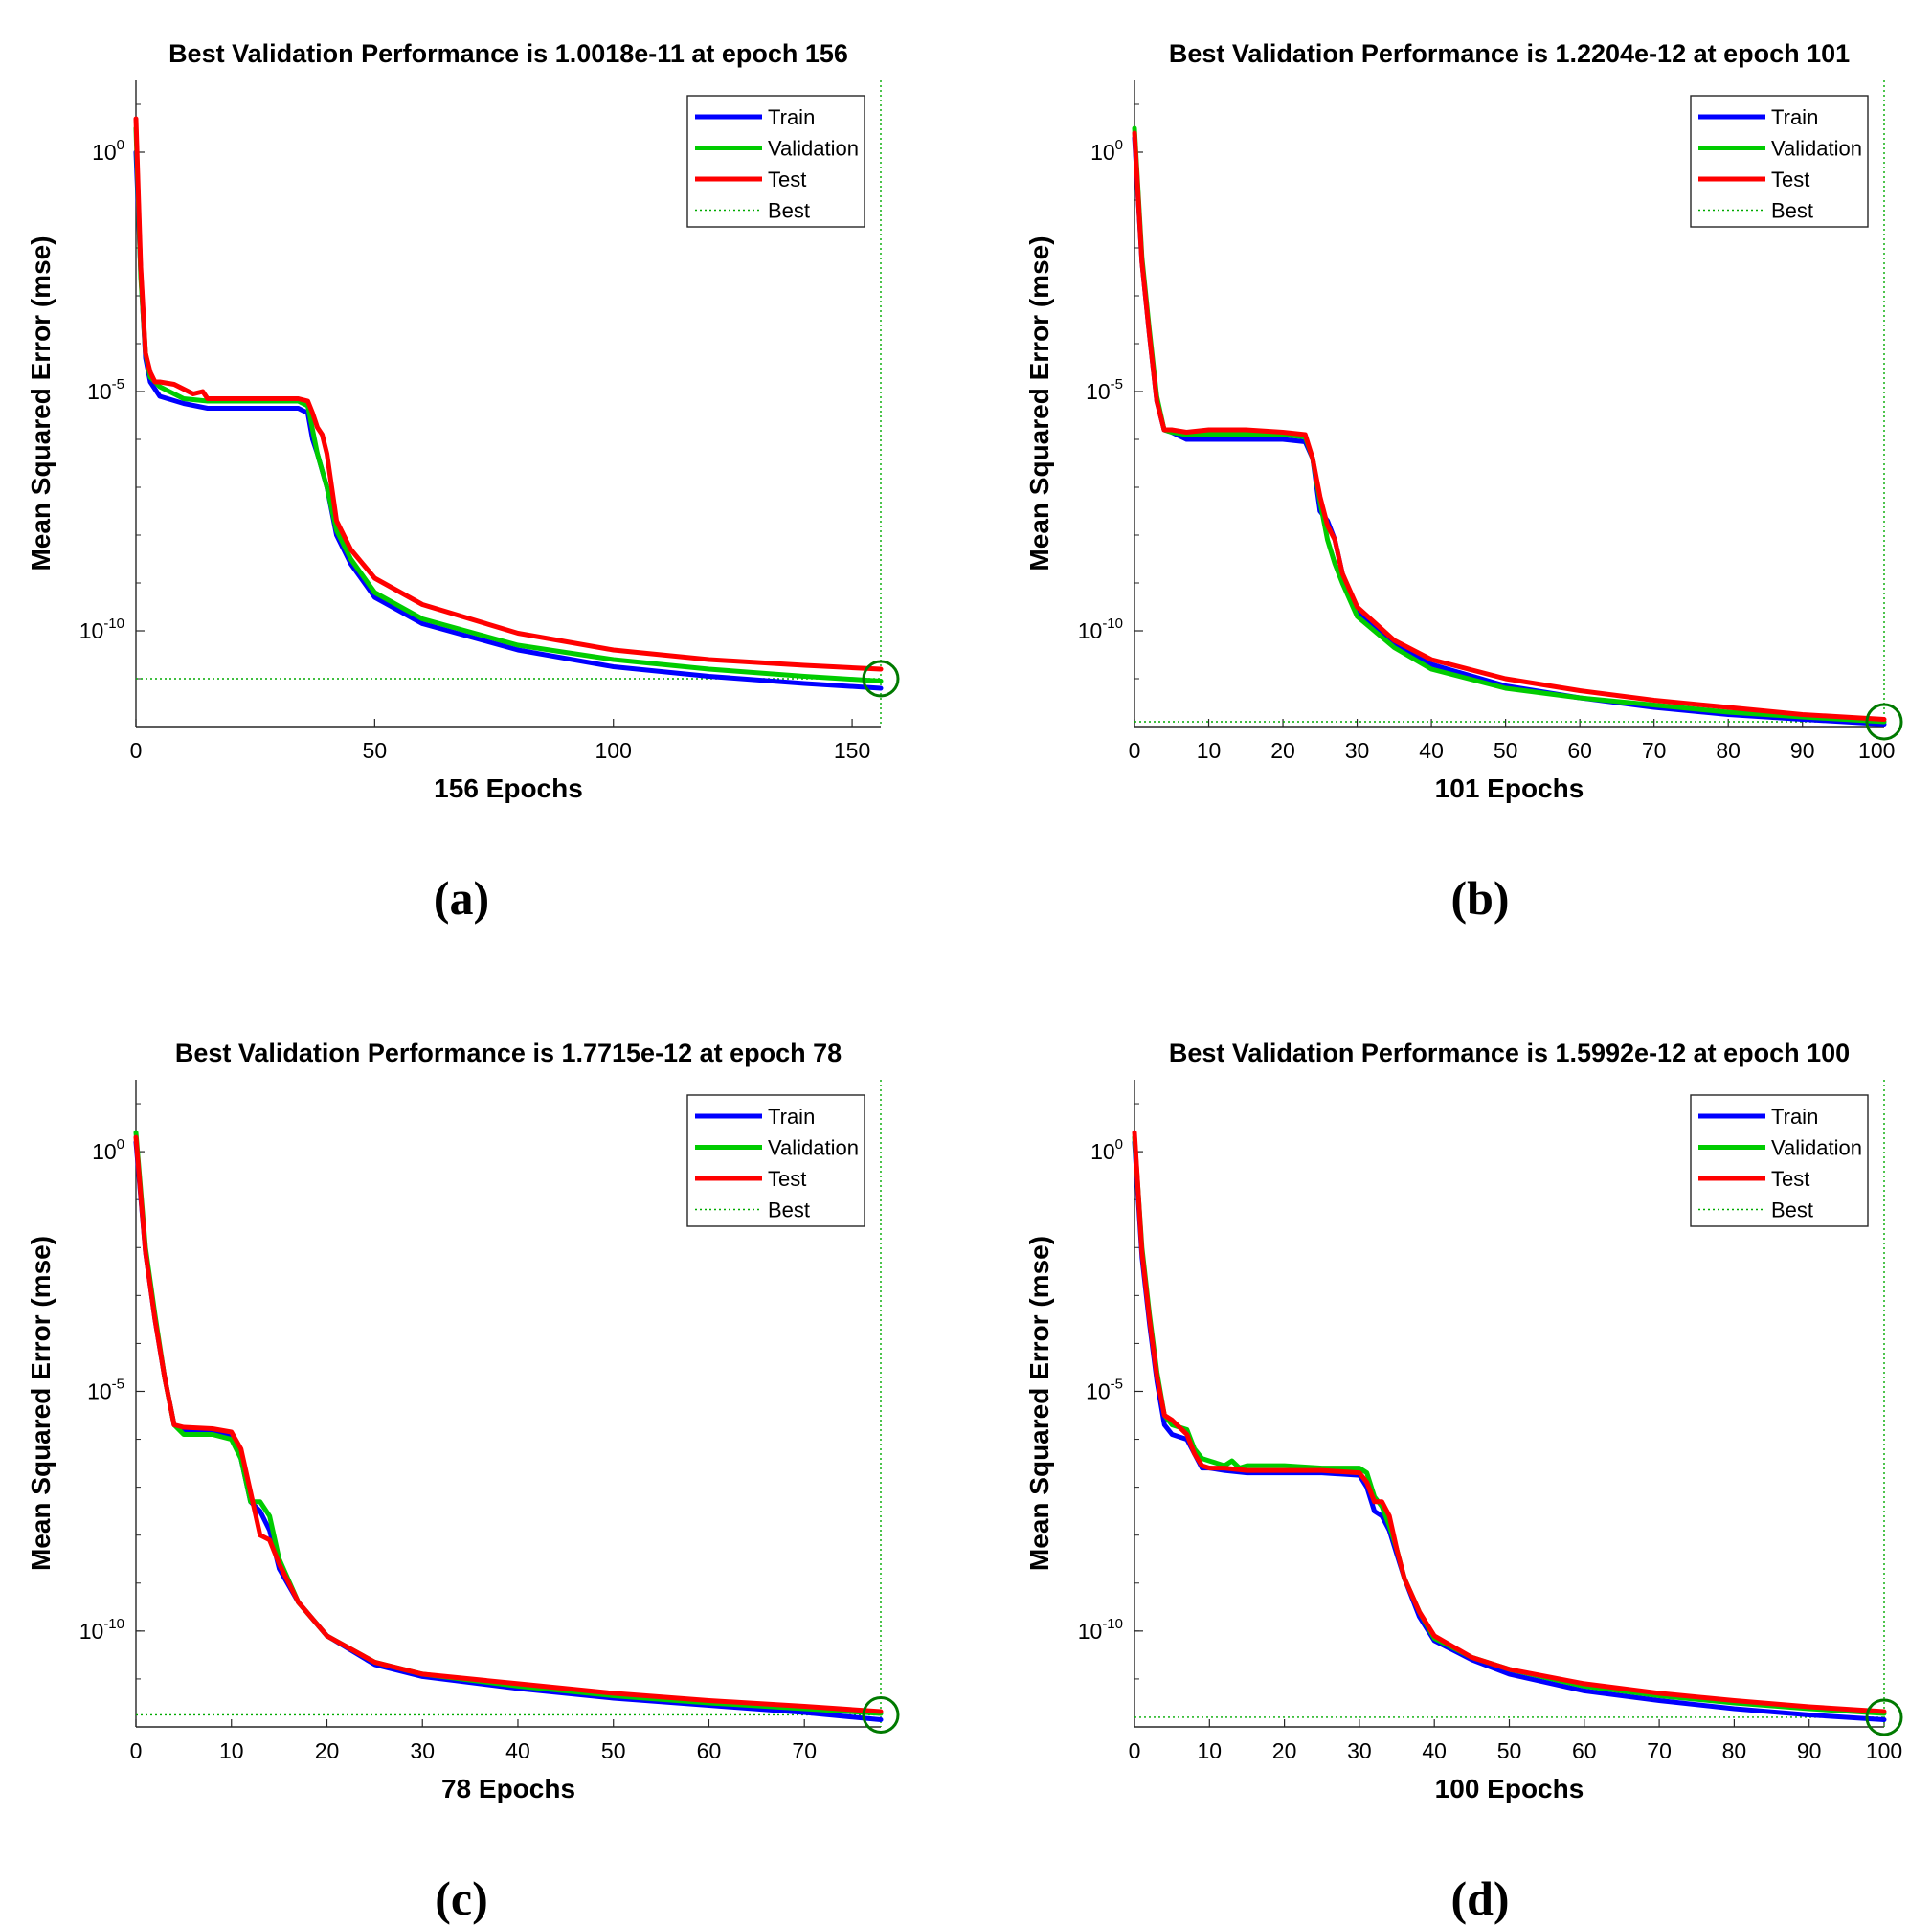  What do you see at coordinates (1510, 788) in the screenshot?
I see `x-axis-label: 101 Epochs` at bounding box center [1510, 788].